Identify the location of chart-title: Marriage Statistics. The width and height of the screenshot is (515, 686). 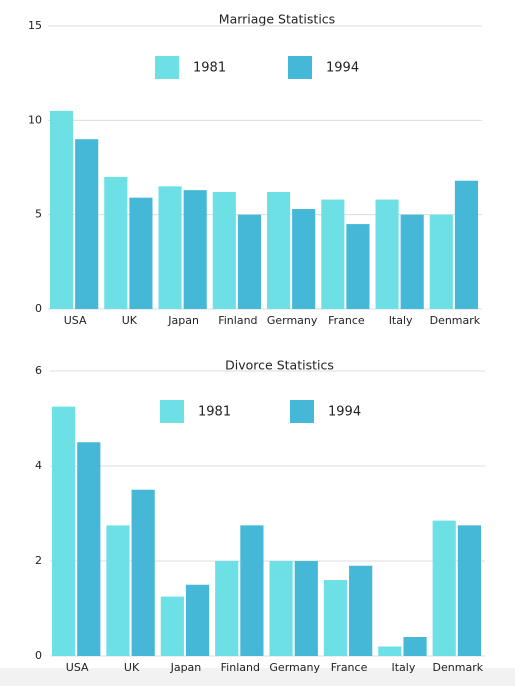
(277, 19).